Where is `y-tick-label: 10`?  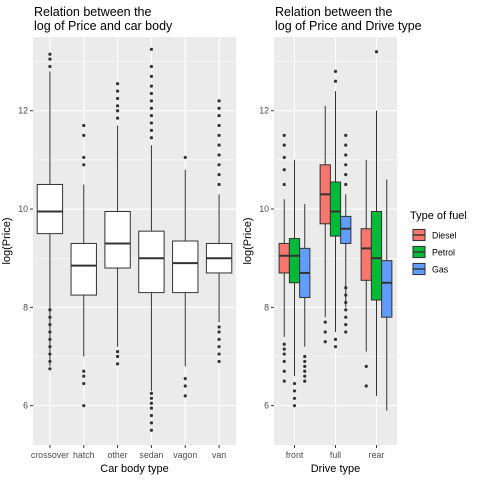
y-tick-label: 10 is located at coordinates (264, 209).